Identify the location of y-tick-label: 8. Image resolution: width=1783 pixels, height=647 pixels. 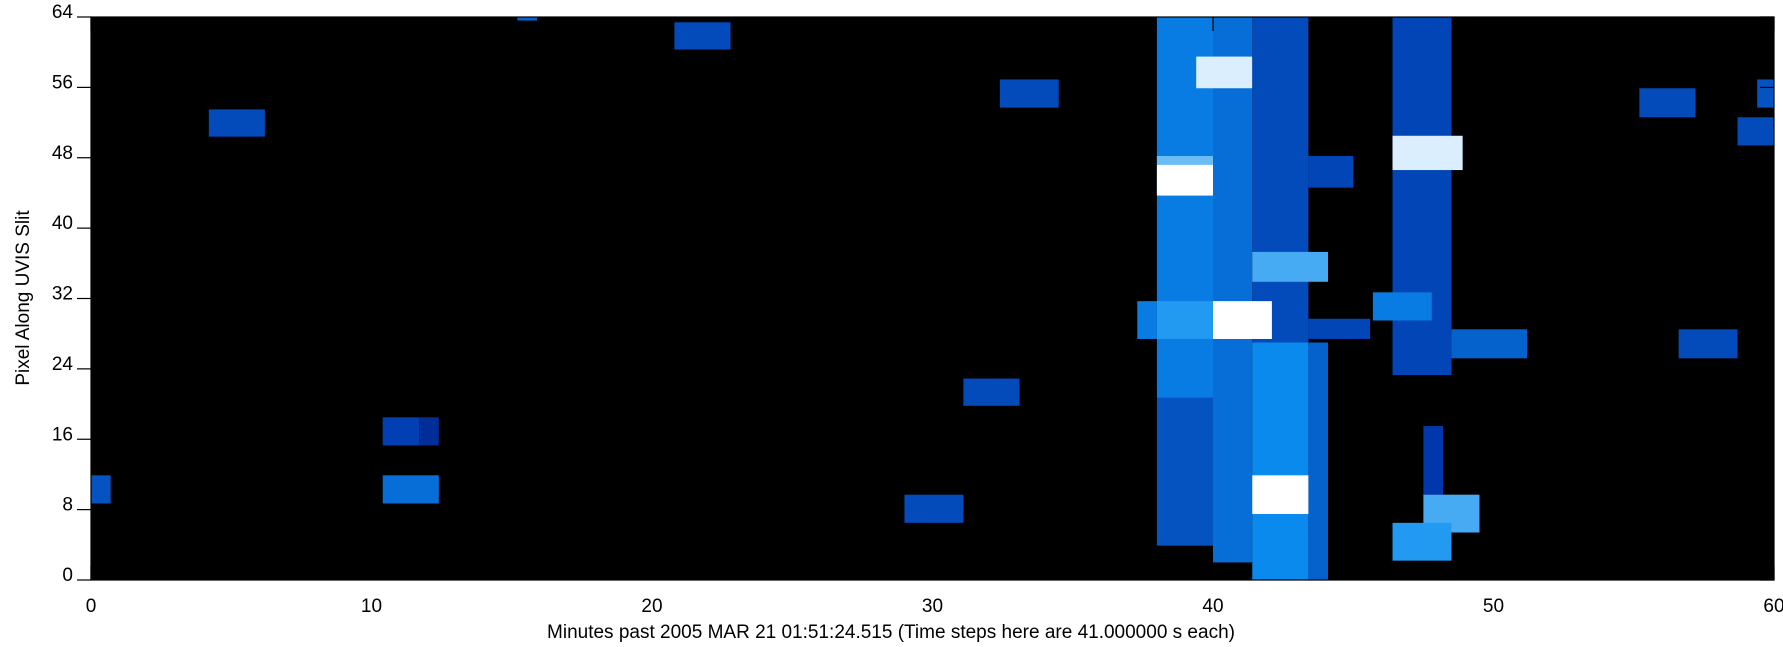
(67, 505).